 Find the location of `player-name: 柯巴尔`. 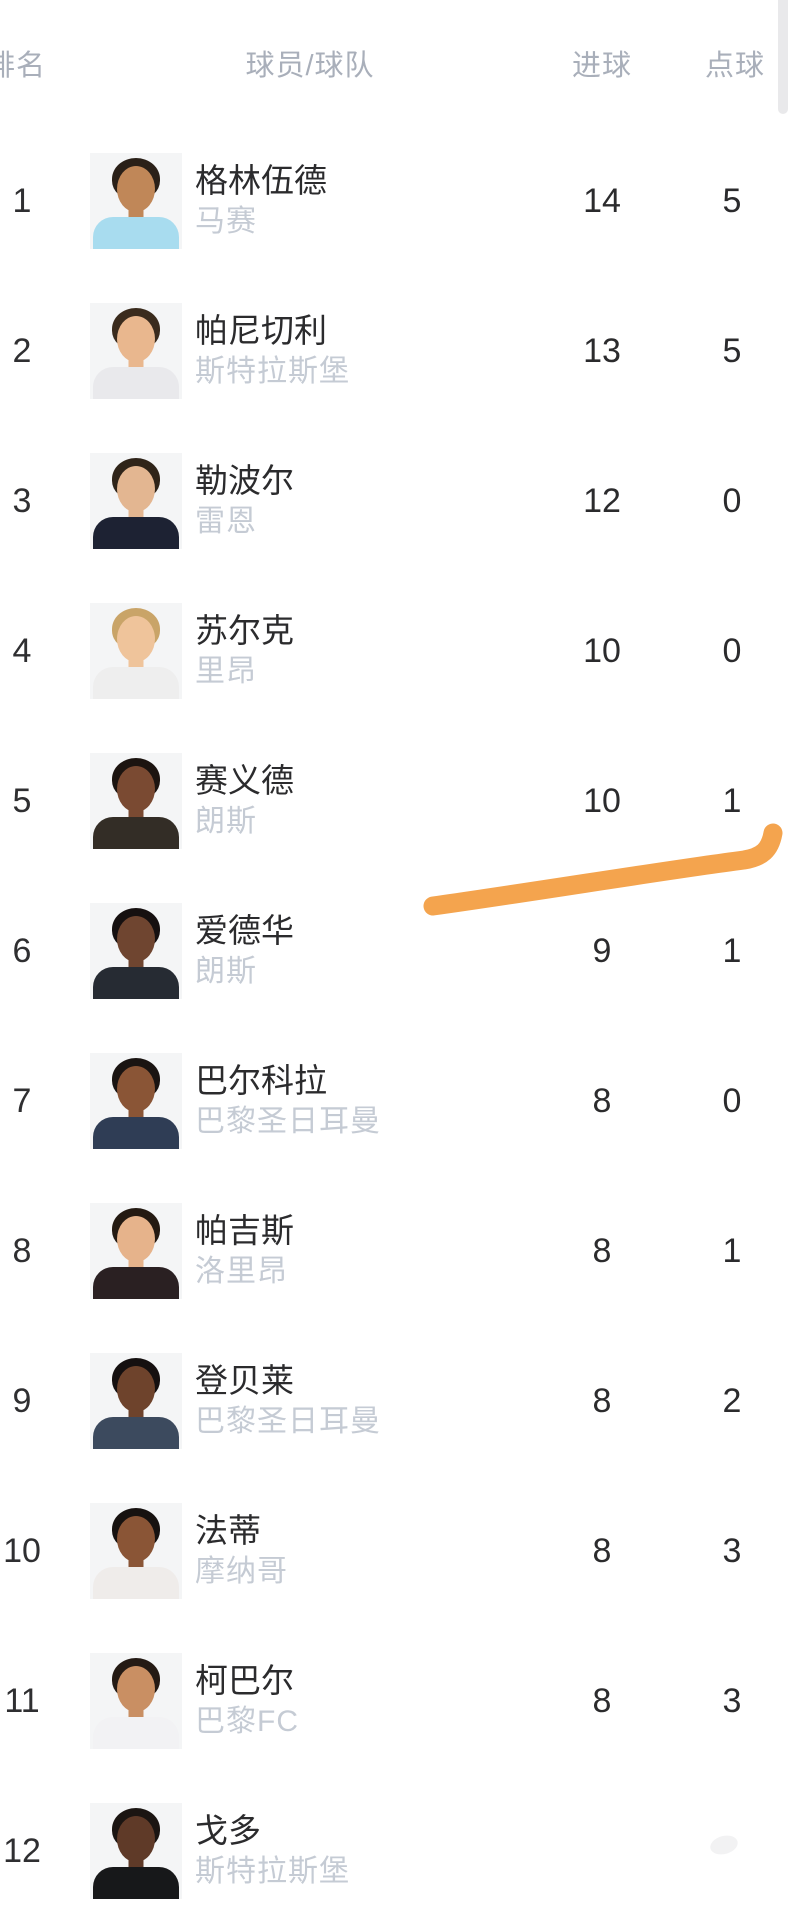

player-name: 柯巴尔 is located at coordinates (244, 1680).